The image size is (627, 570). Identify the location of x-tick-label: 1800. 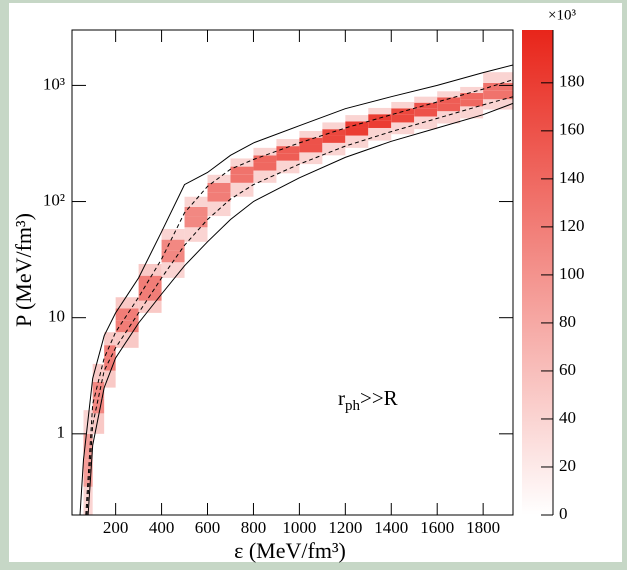
(483, 527).